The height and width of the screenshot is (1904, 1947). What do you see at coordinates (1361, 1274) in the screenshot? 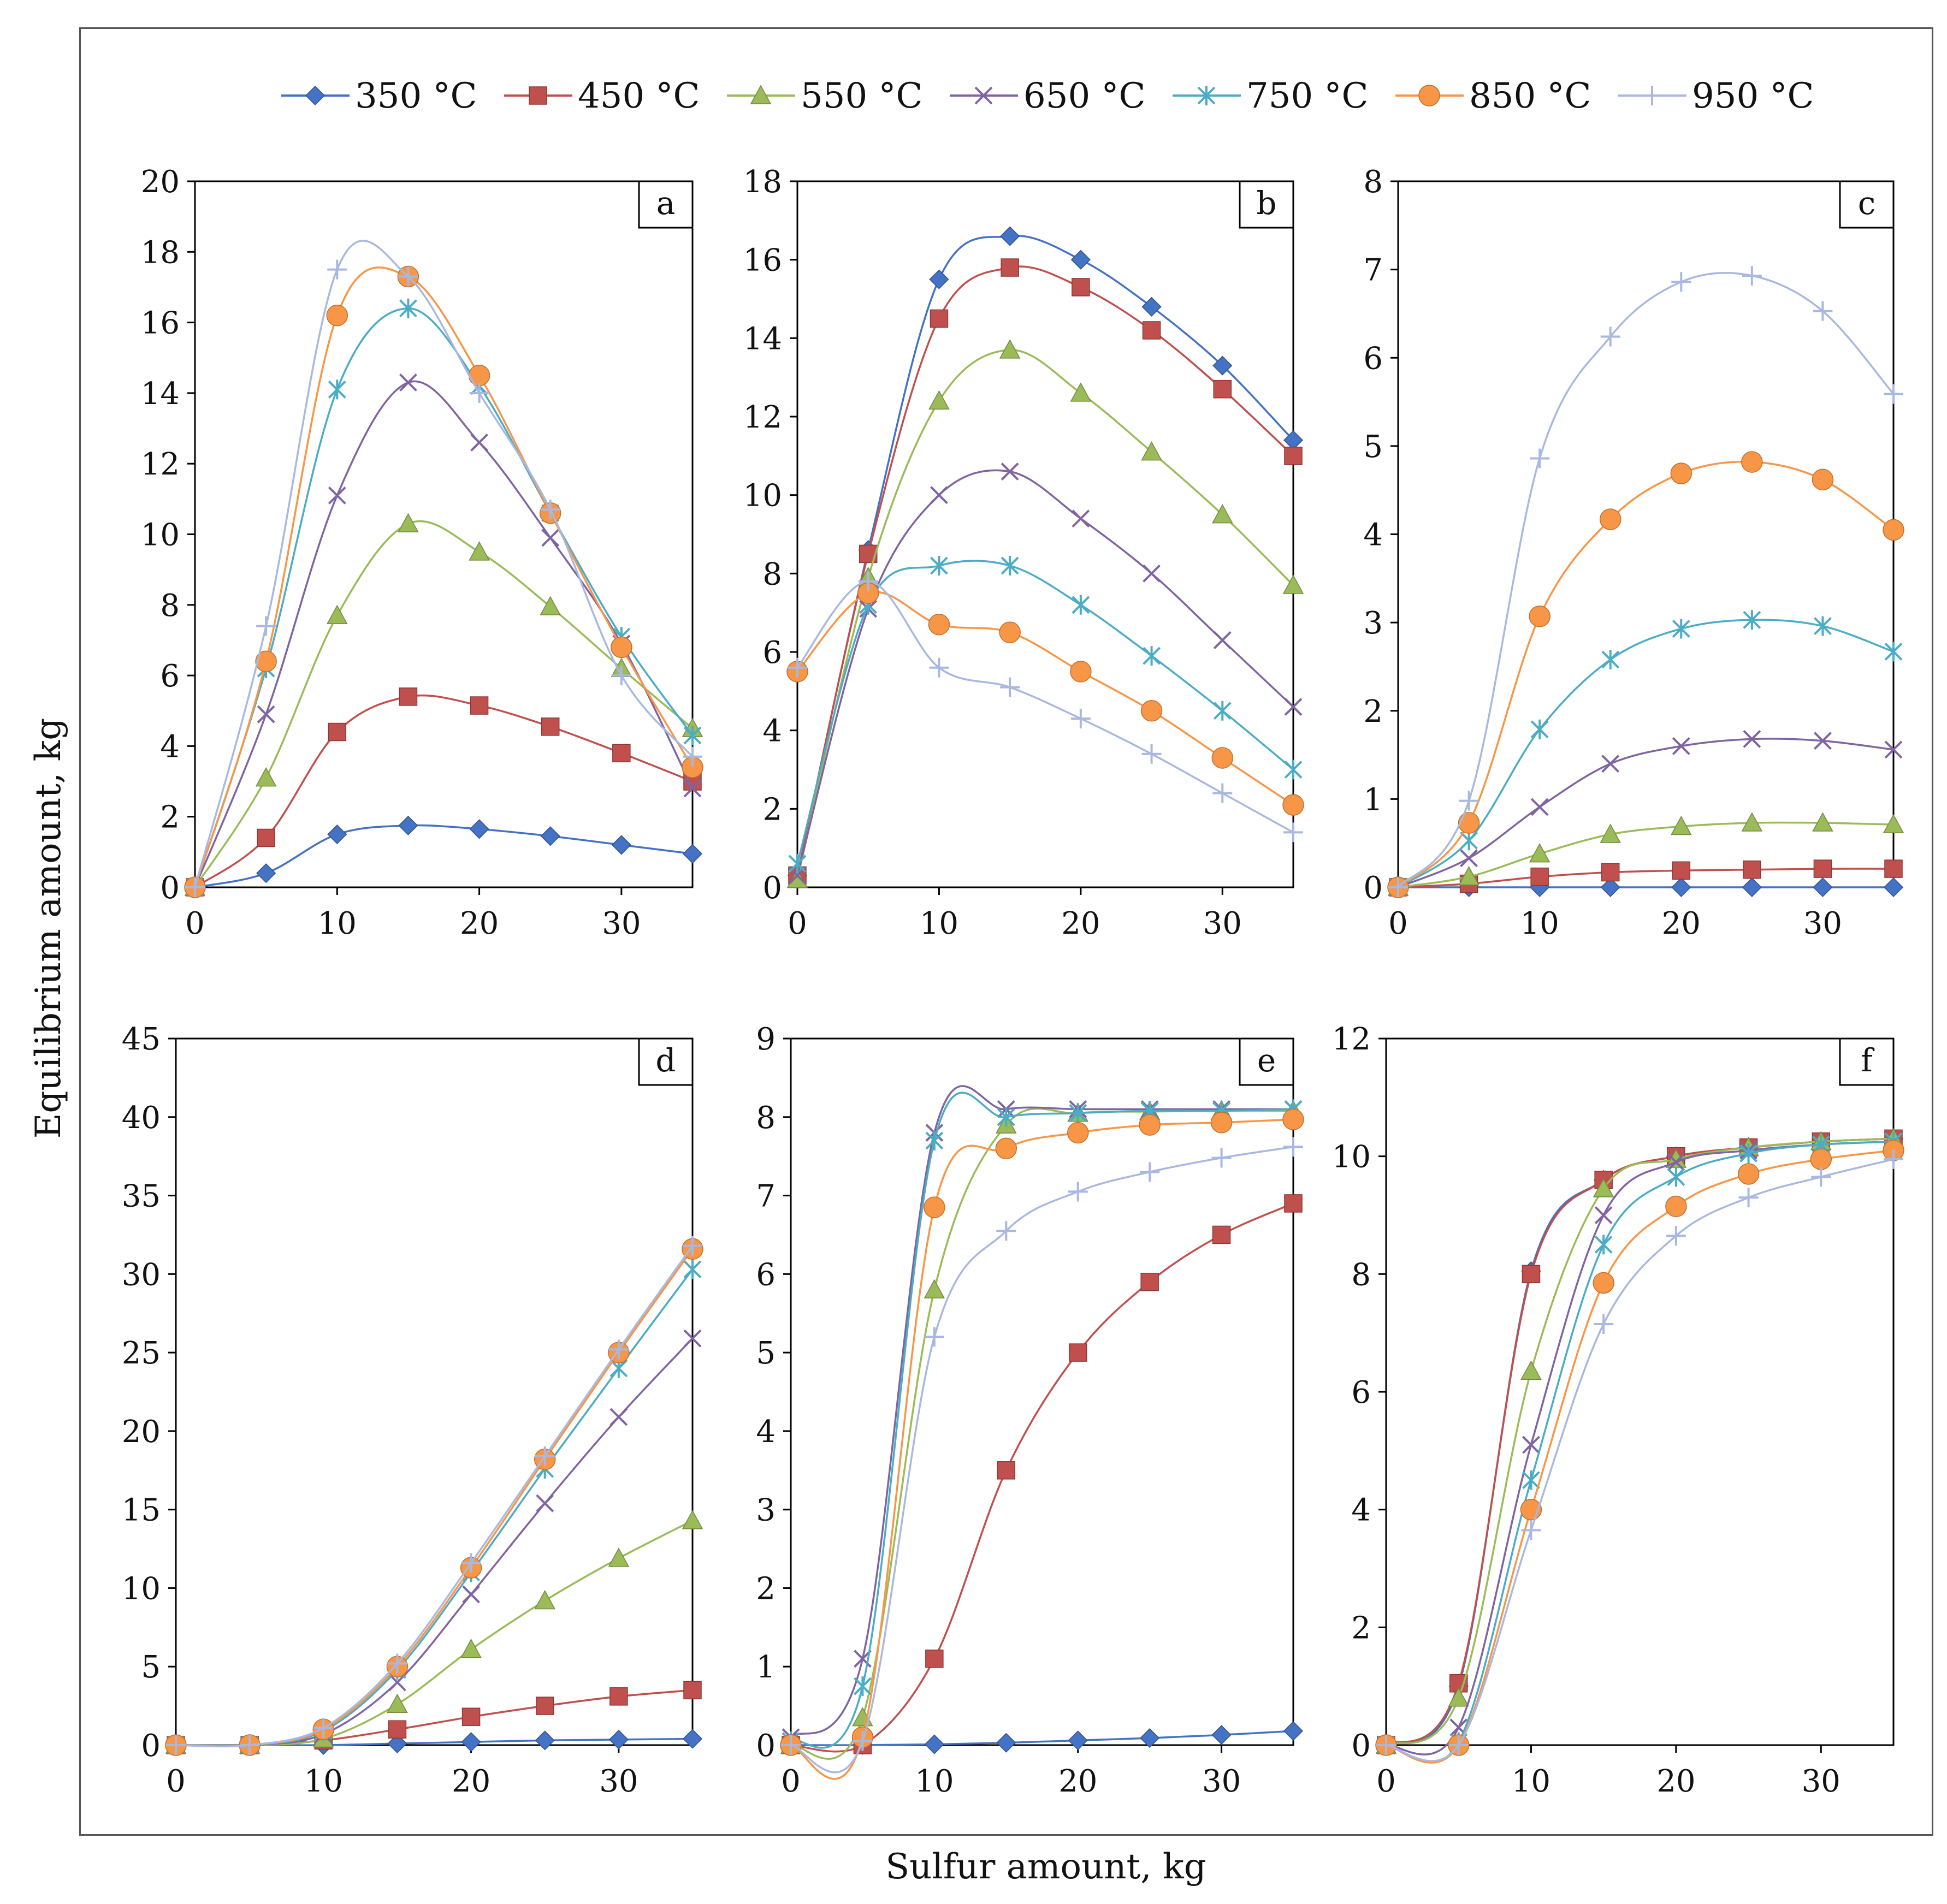
I see `y-tick-label: 8` at bounding box center [1361, 1274].